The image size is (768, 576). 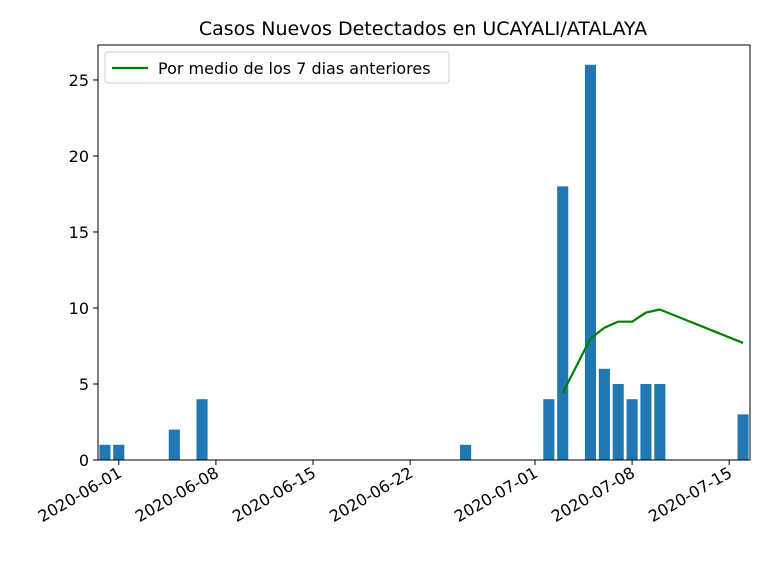 What do you see at coordinates (177, 494) in the screenshot?
I see `x-tick-label: 2020-06-08` at bounding box center [177, 494].